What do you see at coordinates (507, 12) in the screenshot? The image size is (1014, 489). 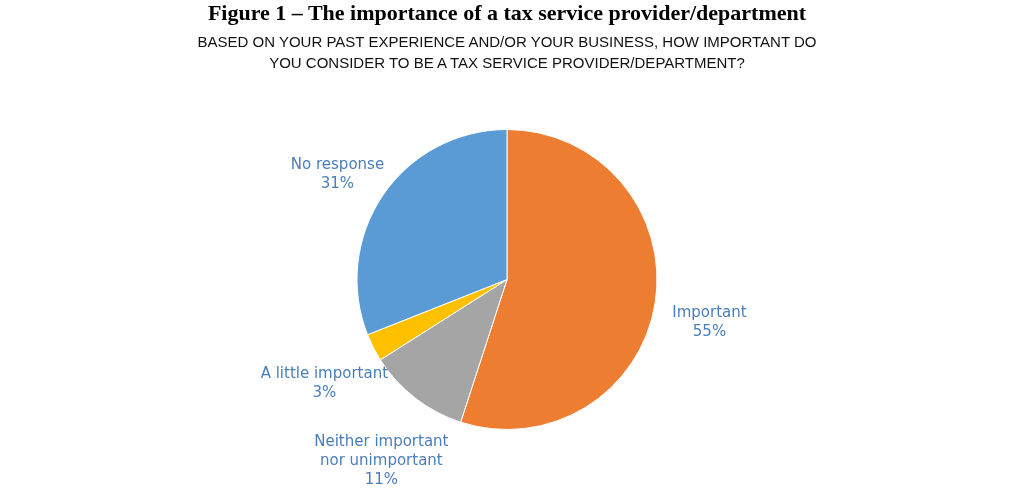 I see `chart-title: Figure 1 – The importance of a tax service provider/department` at bounding box center [507, 12].